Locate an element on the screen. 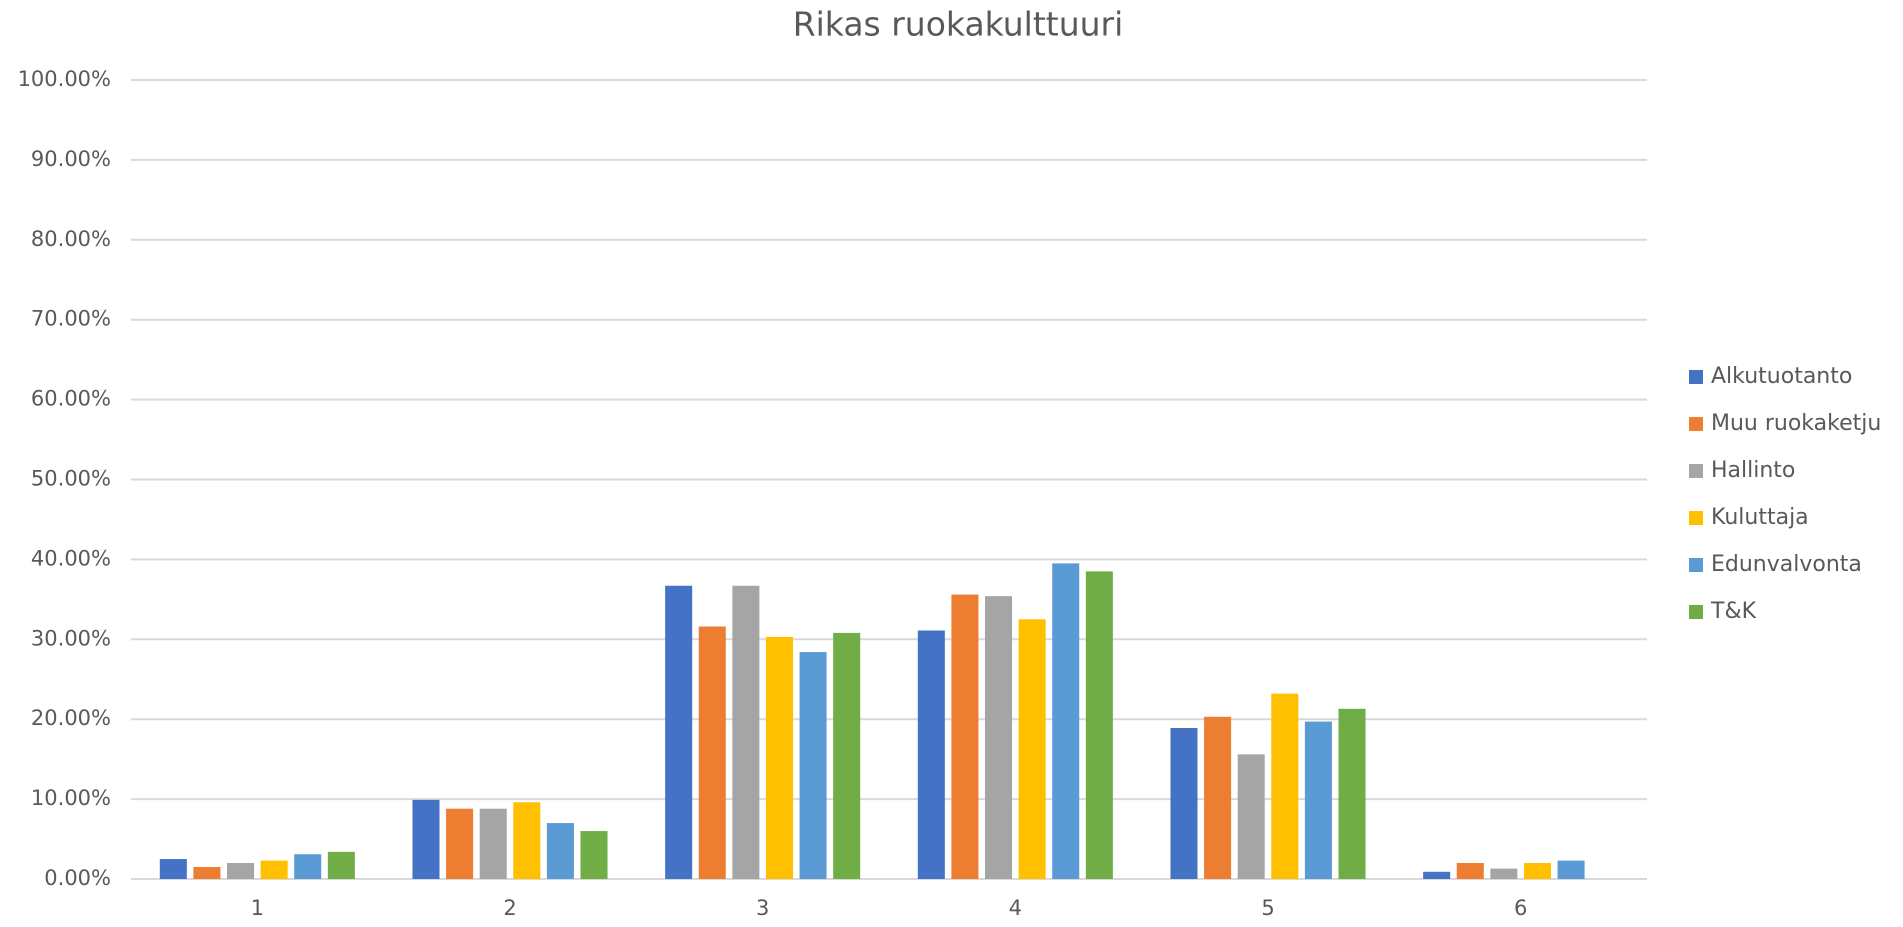 The height and width of the screenshot is (927, 1903). y-tick-label: 30.00% is located at coordinates (71, 638).